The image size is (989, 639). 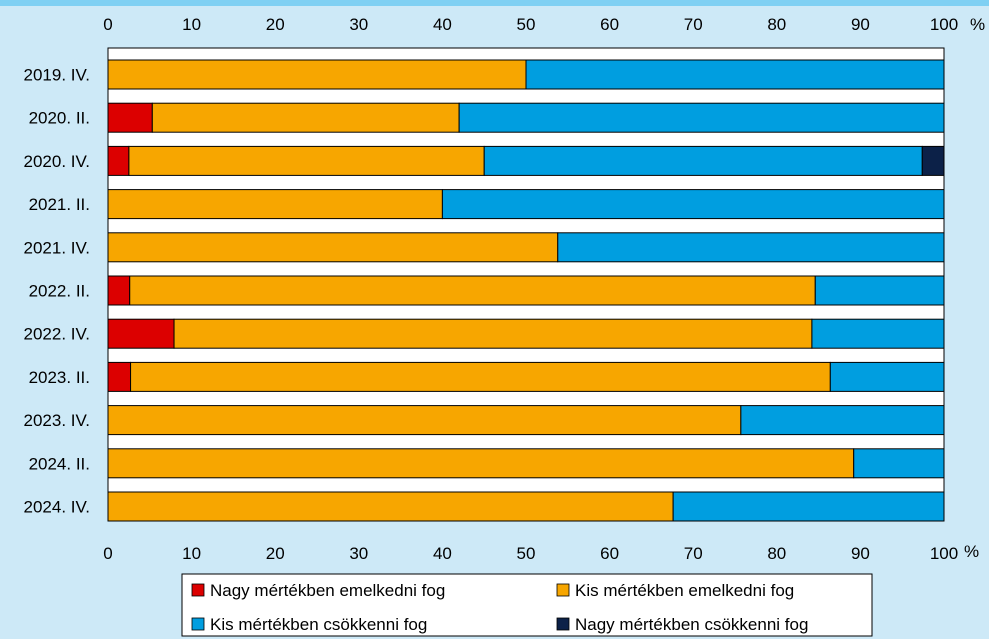 What do you see at coordinates (860, 553) in the screenshot?
I see `x-tick-label-bottom: 90` at bounding box center [860, 553].